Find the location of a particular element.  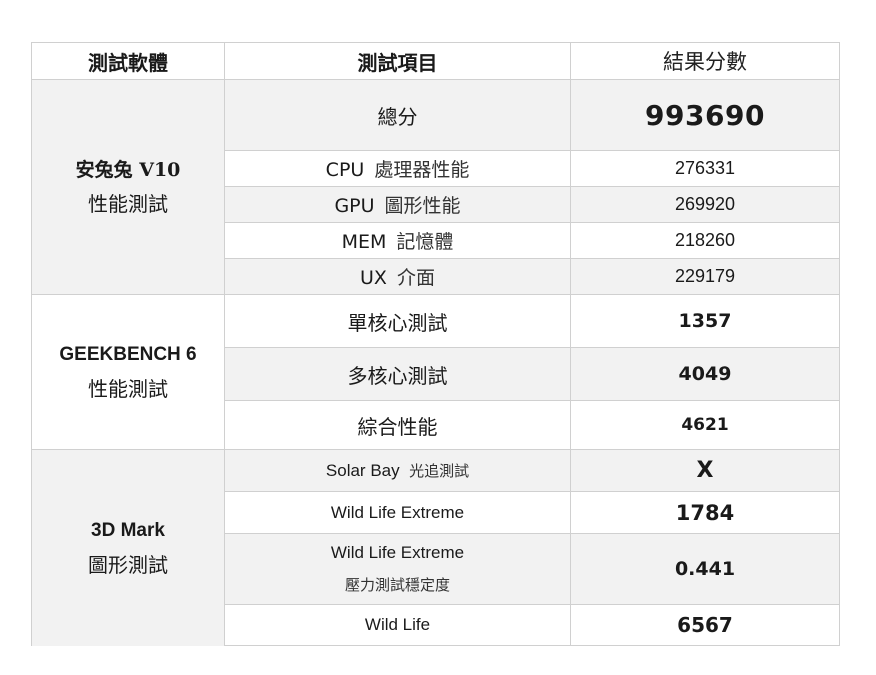

value-single-core: 1357 is located at coordinates (705, 321).